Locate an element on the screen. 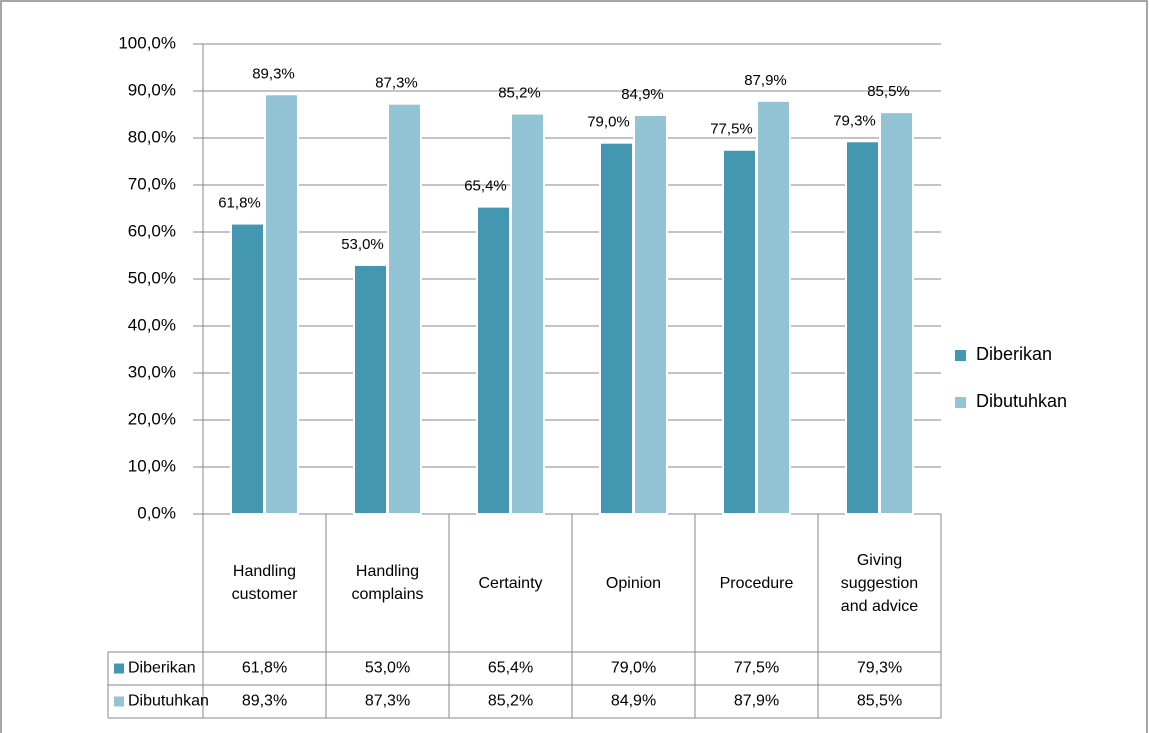 The image size is (1149, 733). data-label: 87,9% is located at coordinates (765, 80).